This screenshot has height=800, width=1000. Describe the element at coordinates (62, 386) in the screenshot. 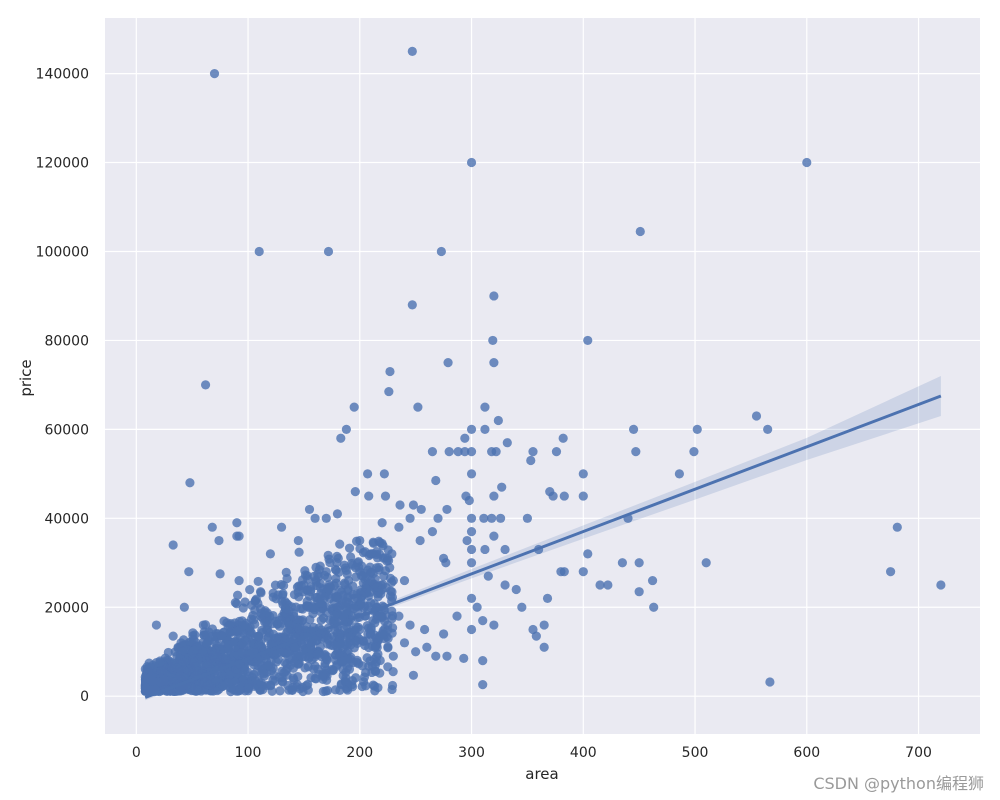

I see `y-tick-labels: 0 20000 40000 60000 80000 100000 120000 140000` at that location.